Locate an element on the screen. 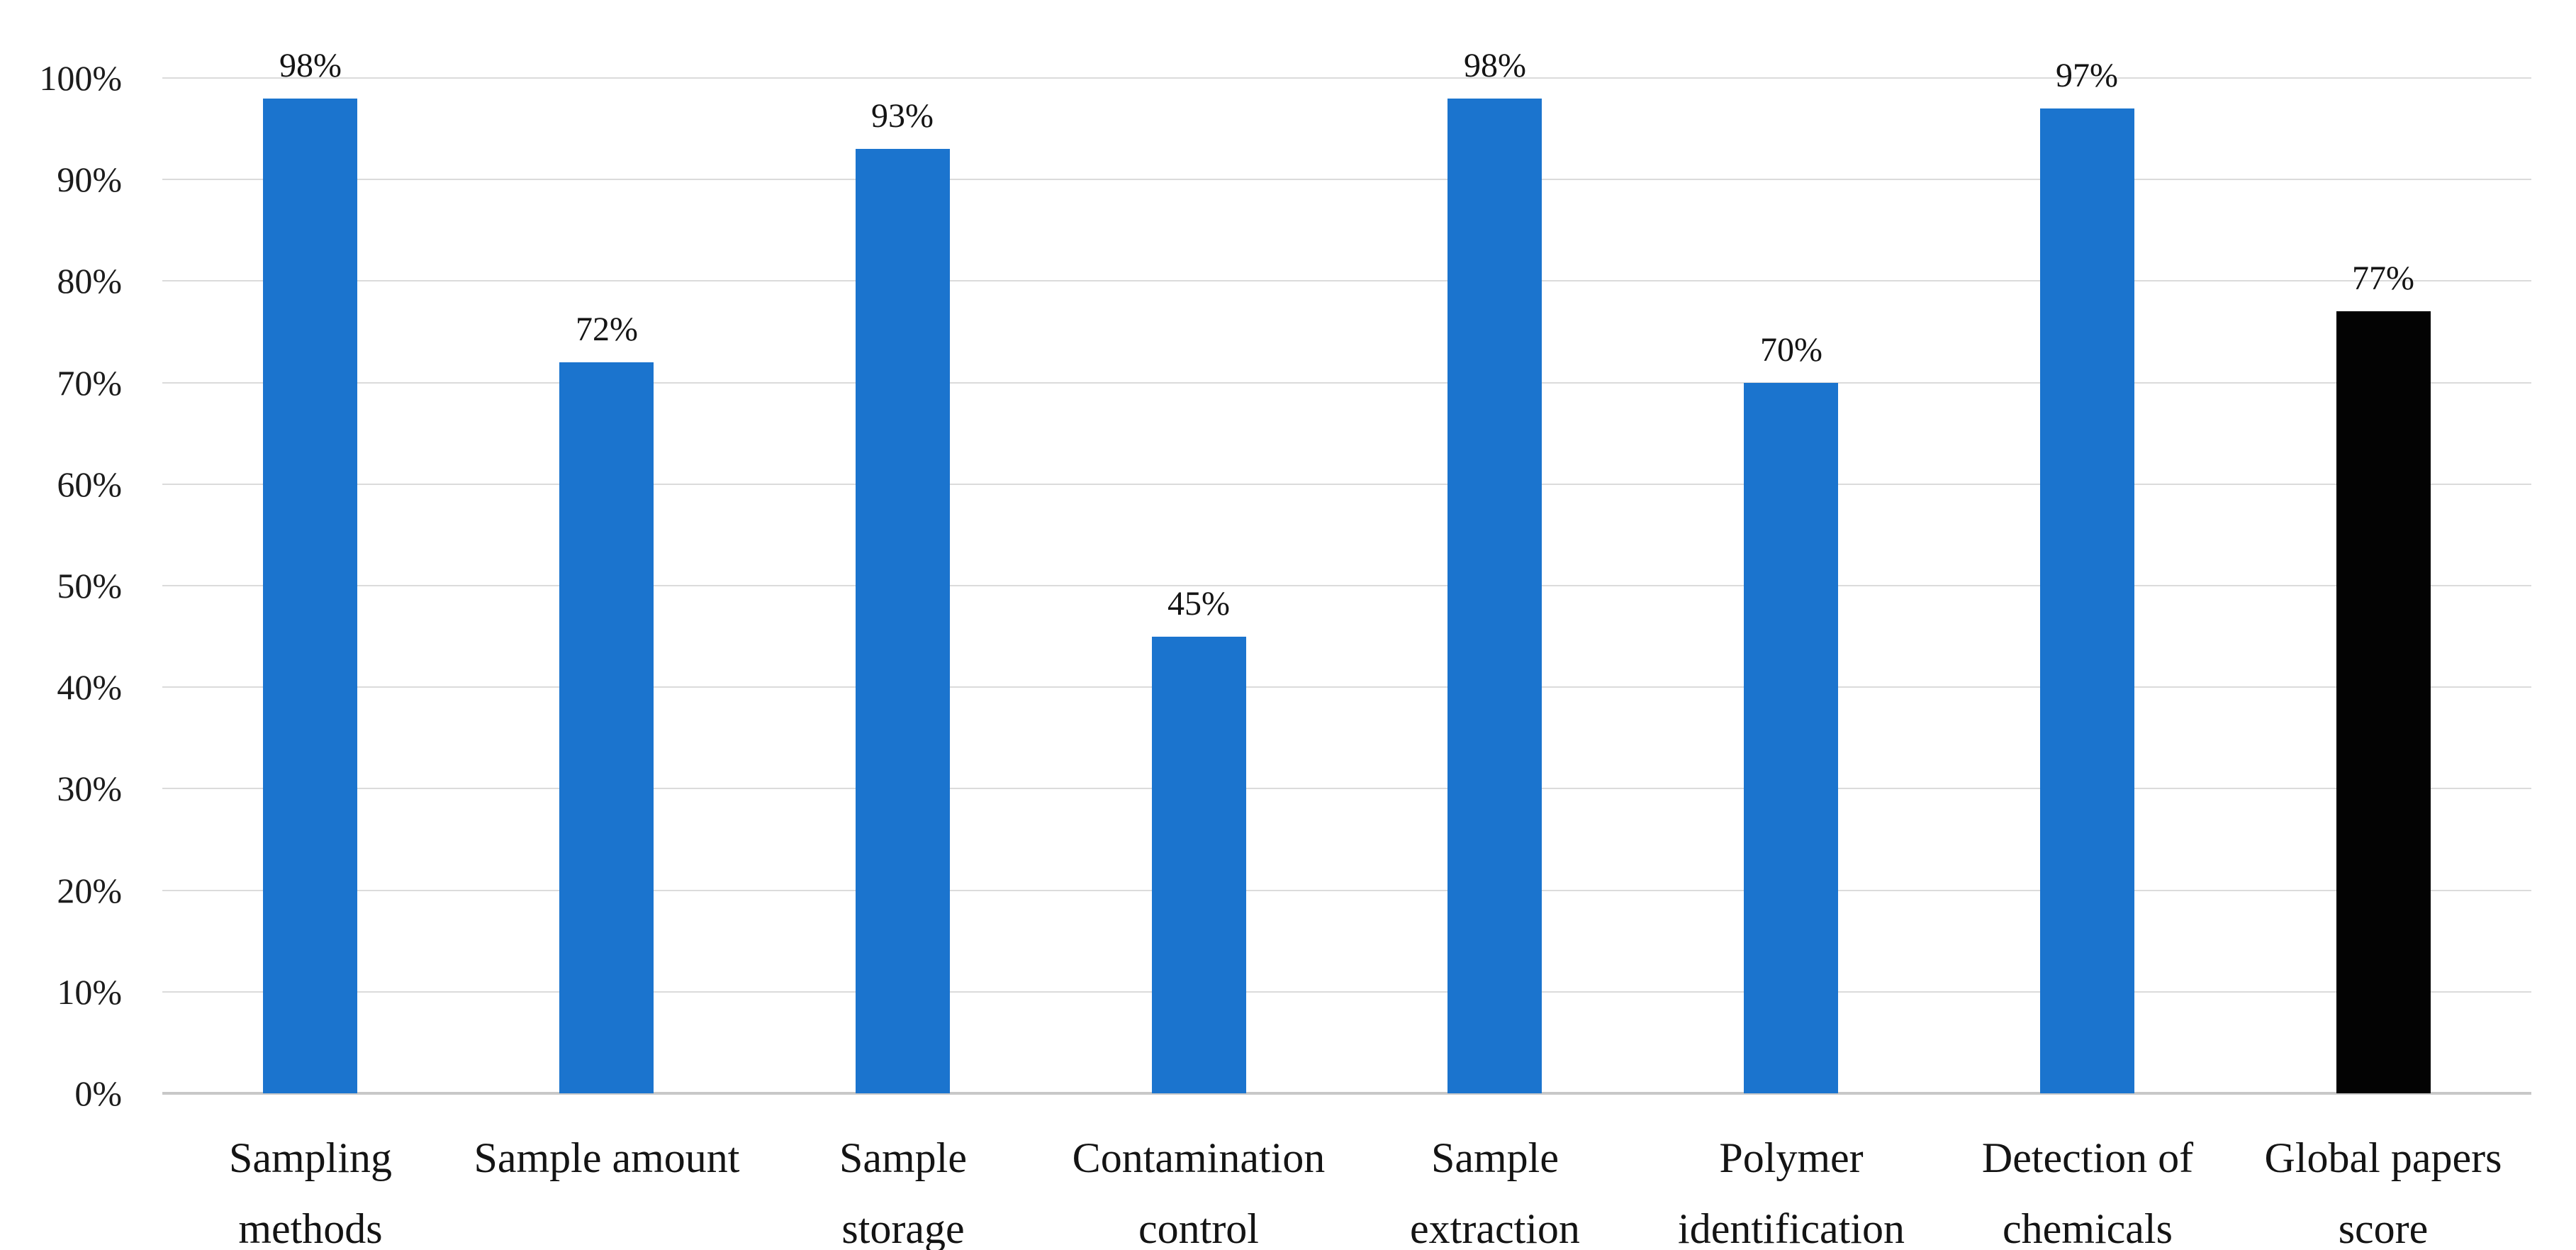  value-label: 72% is located at coordinates (607, 330).